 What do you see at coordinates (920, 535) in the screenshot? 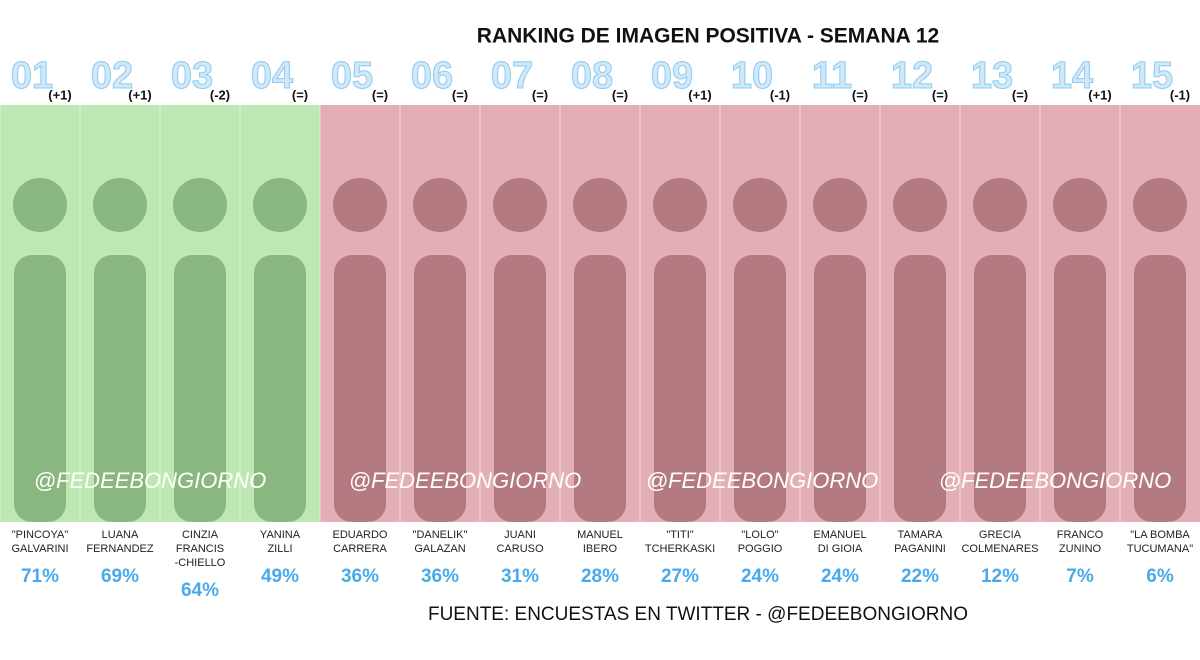
I see `contestant-name: TAMARA` at bounding box center [920, 535].